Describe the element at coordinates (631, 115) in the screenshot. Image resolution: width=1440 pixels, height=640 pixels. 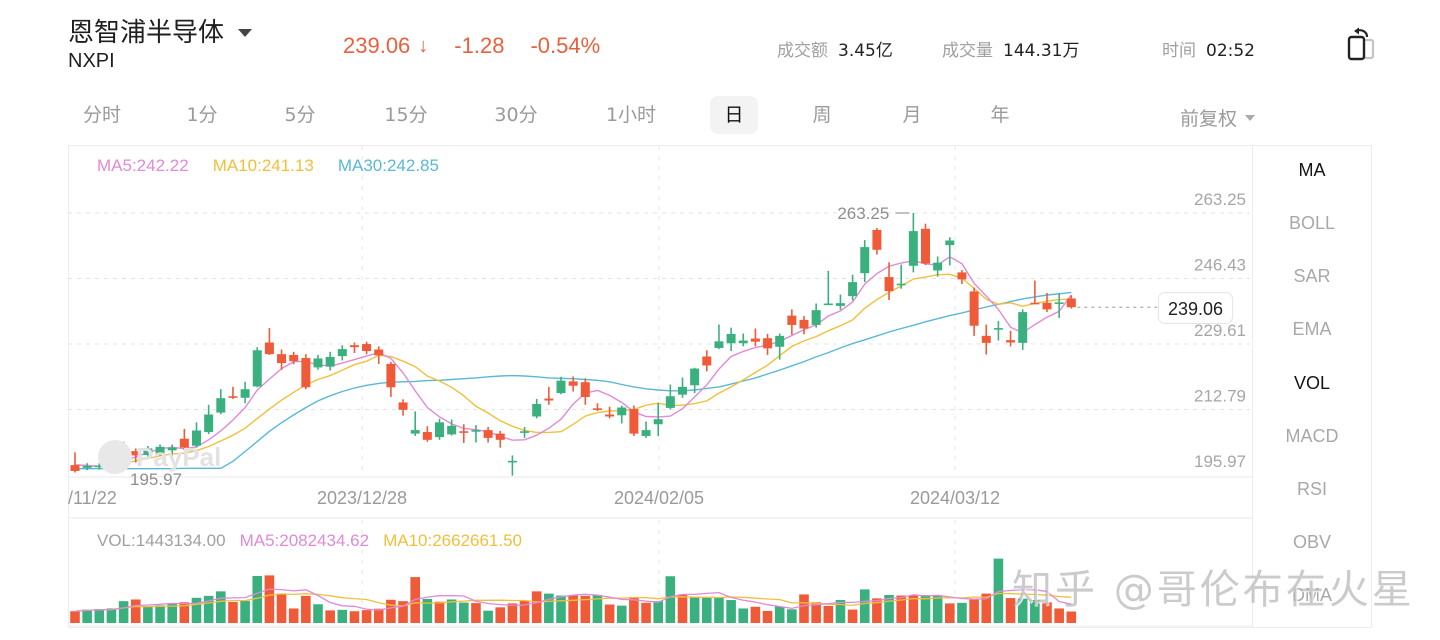
I see `period-tab-5: 1小时` at that location.